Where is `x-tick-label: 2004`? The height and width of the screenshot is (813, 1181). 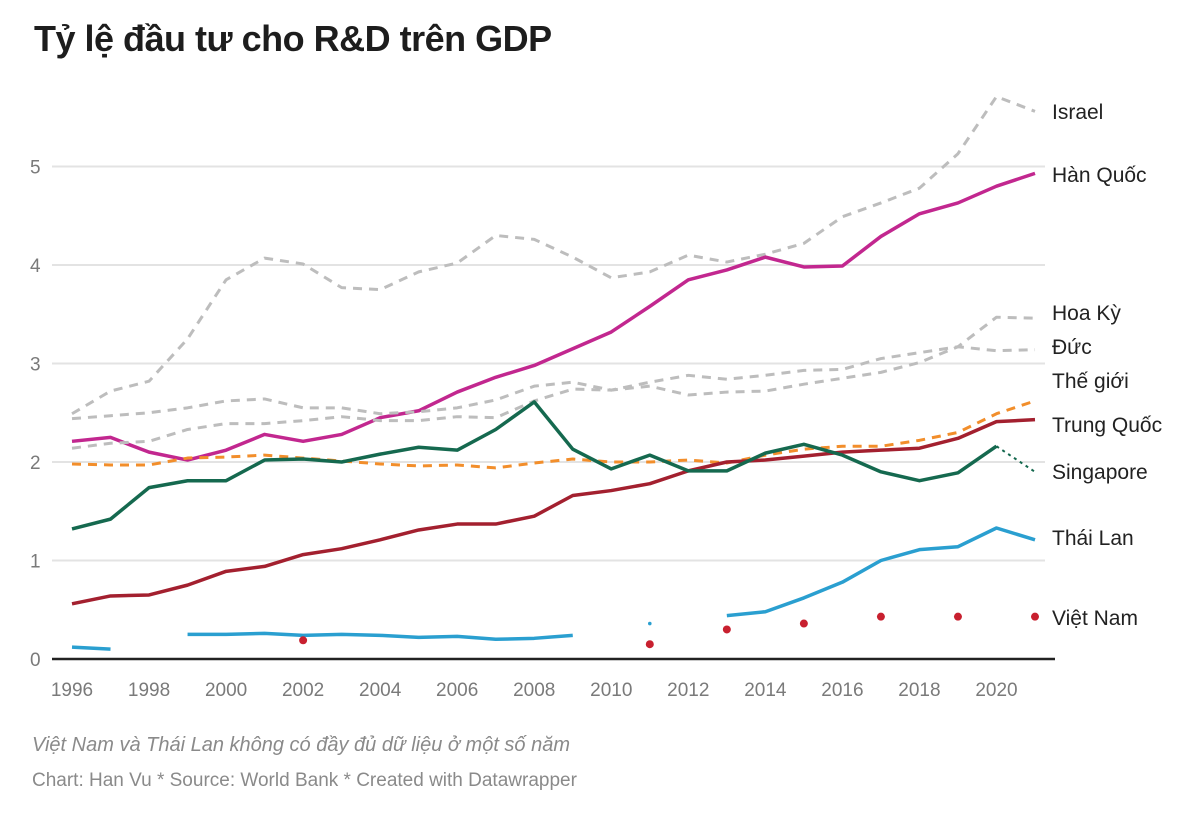 x-tick-label: 2004 is located at coordinates (380, 690).